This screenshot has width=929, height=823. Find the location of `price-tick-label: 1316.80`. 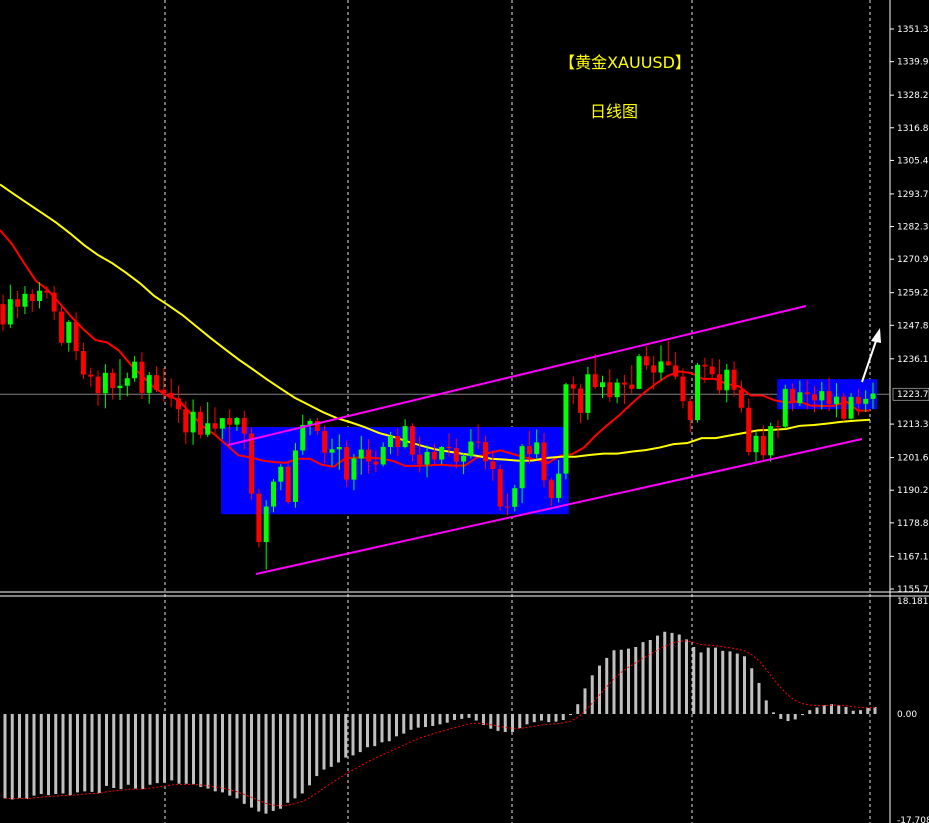

price-tick-label: 1316.80 is located at coordinates (913, 129).